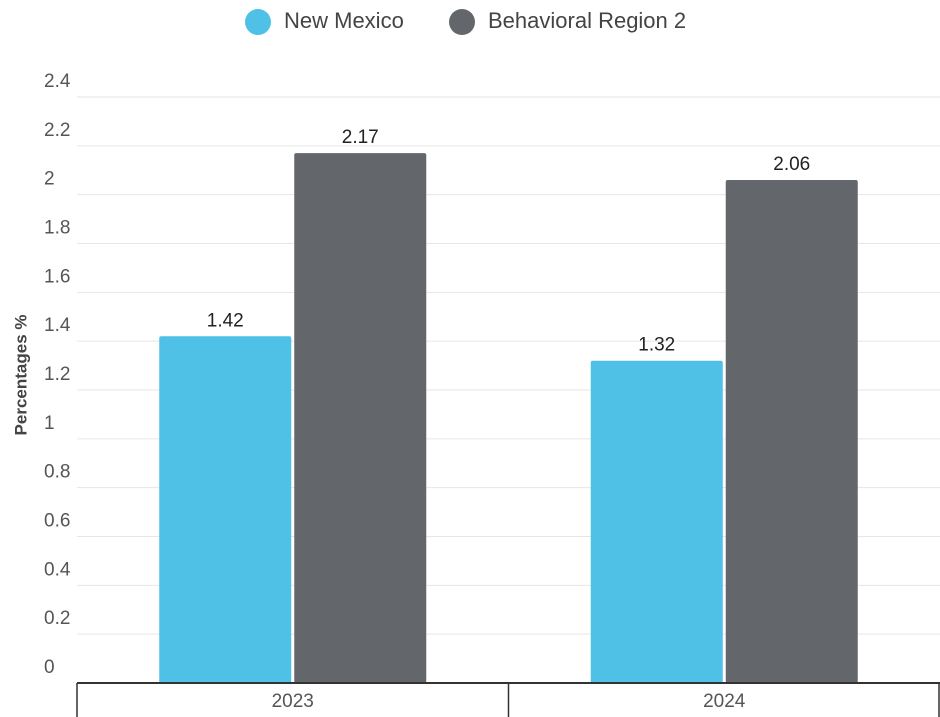 The image size is (940, 717). I want to click on y-axis-title: Percentages %, so click(20, 375).